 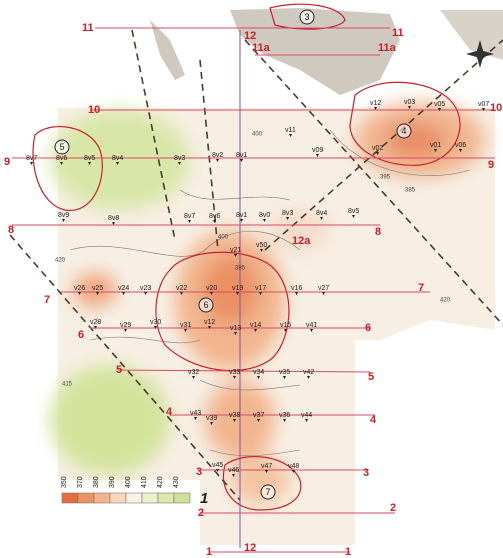 What do you see at coordinates (460, 145) in the screenshot?
I see `station-label: v06` at bounding box center [460, 145].